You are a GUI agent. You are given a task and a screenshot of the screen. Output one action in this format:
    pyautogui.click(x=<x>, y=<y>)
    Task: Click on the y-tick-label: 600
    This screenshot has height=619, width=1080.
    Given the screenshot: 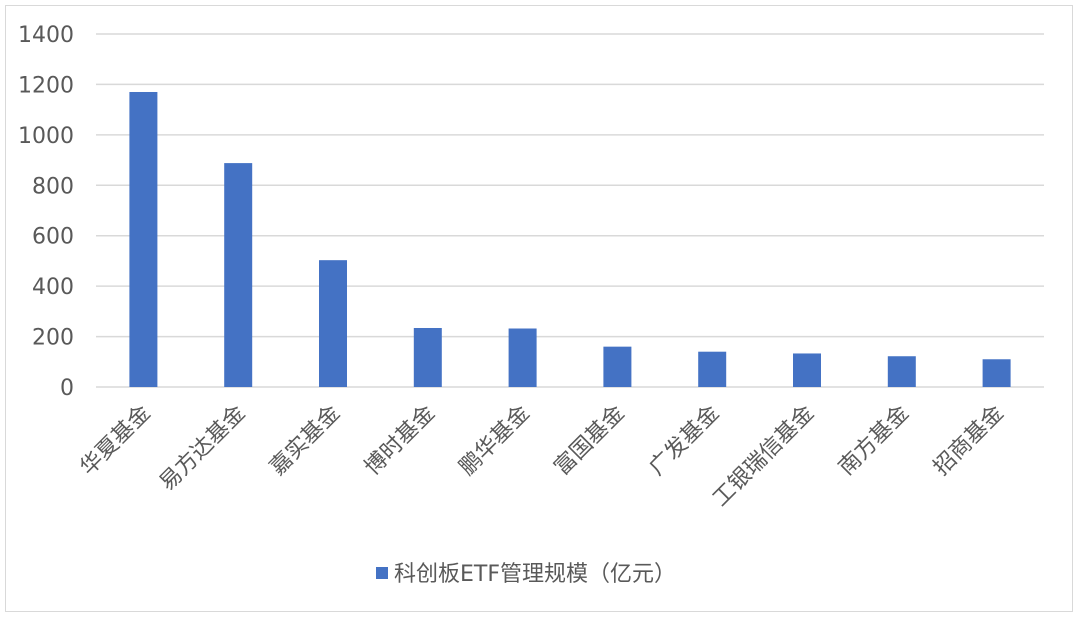 What is the action you would take?
    pyautogui.click(x=53, y=237)
    